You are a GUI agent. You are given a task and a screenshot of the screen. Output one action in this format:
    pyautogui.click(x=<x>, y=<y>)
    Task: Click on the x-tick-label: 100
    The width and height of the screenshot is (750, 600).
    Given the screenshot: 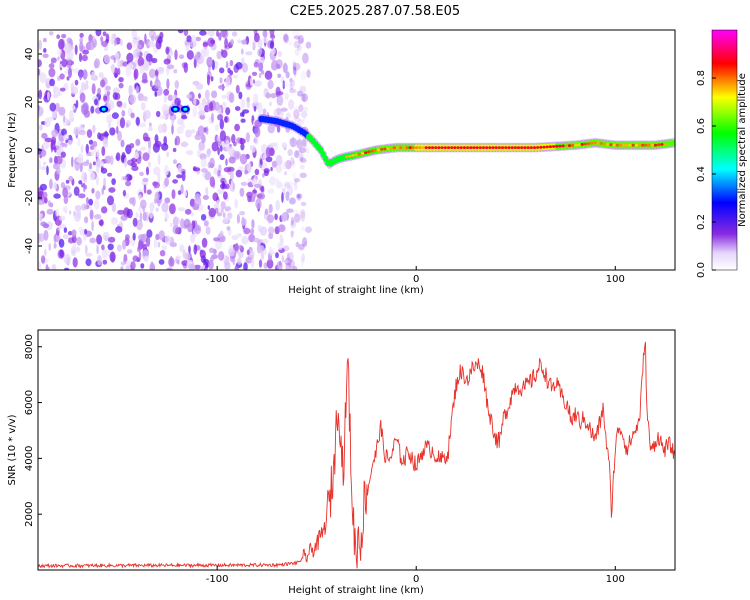 What is the action you would take?
    pyautogui.click(x=615, y=279)
    